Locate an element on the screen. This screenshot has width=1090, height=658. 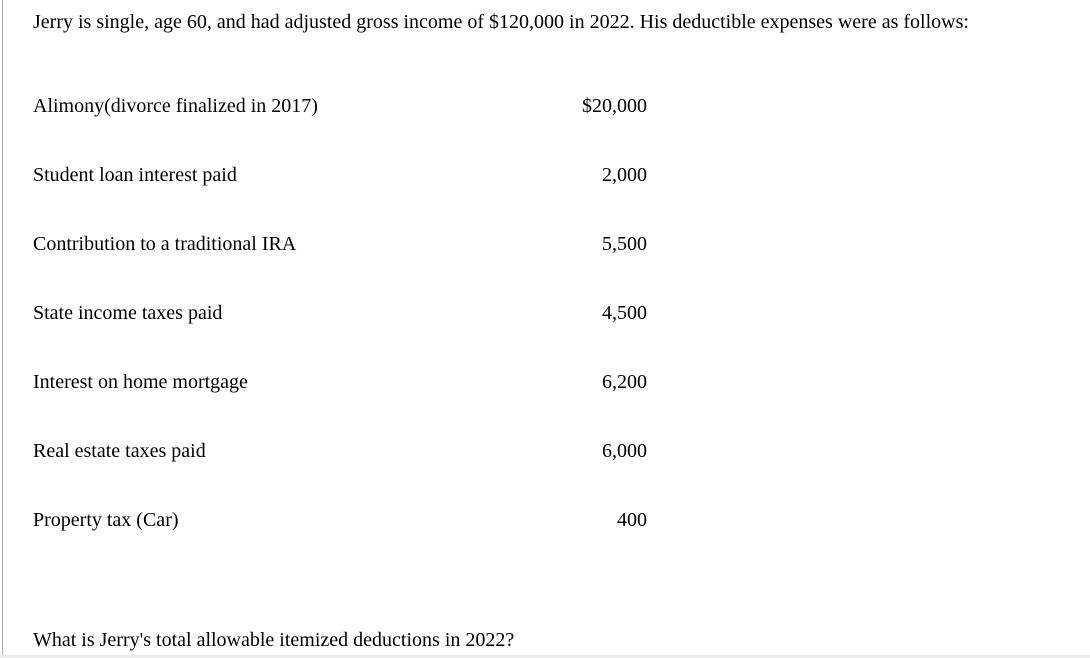
expense-value: 2,000 is located at coordinates (624, 175).